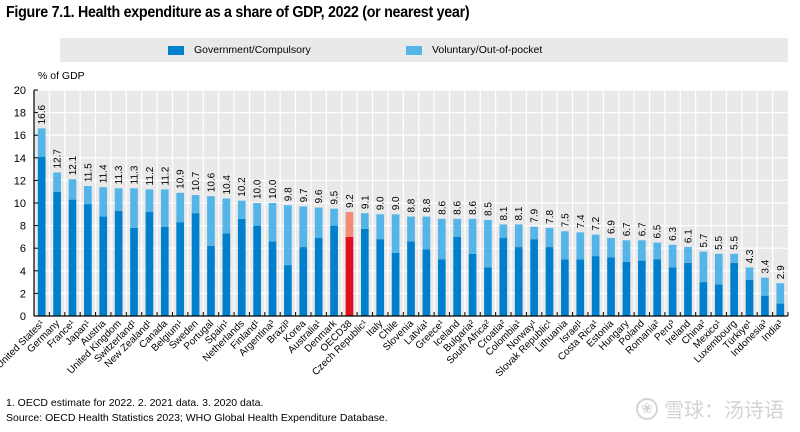 The image size is (800, 432). What do you see at coordinates (23, 249) in the screenshot?
I see `y-tick-label: 6` at bounding box center [23, 249].